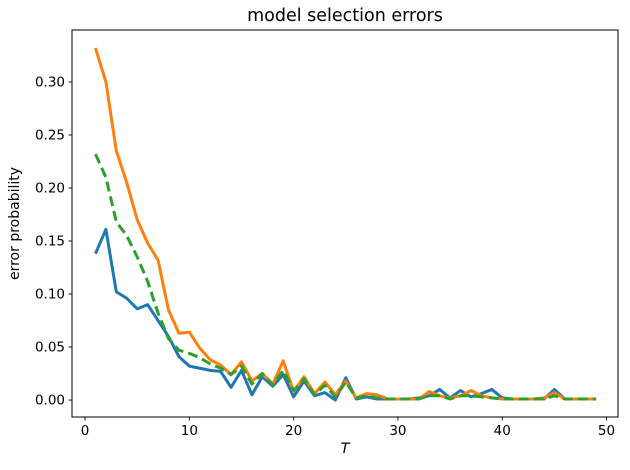 The image size is (630, 470). Describe the element at coordinates (50, 82) in the screenshot. I see `y-tick-label: 0.30` at that location.